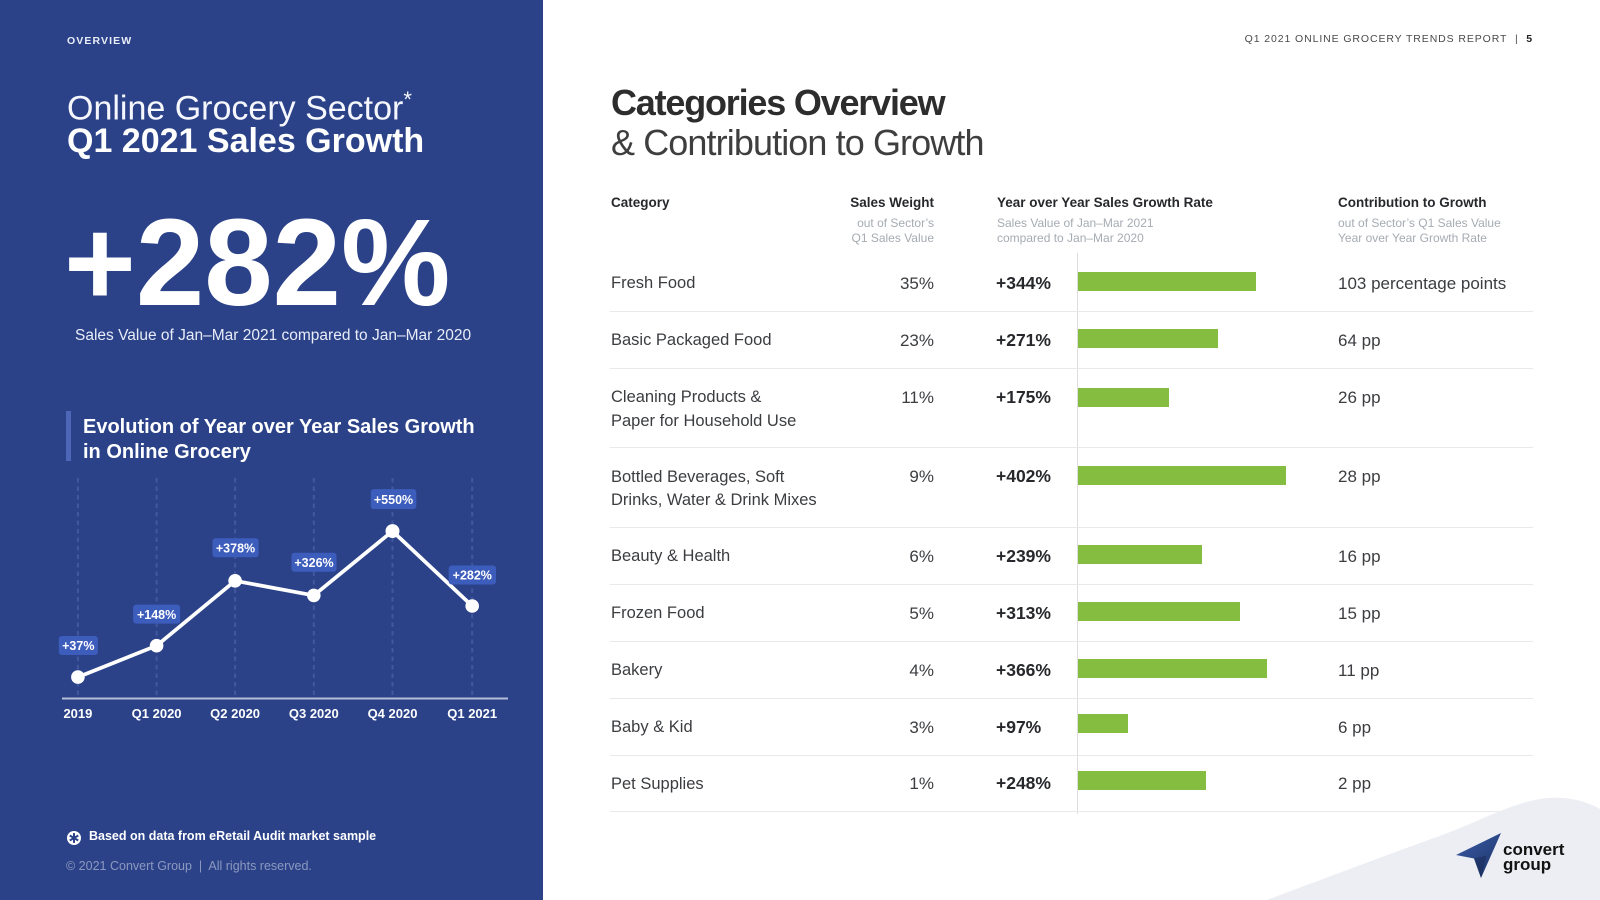 The image size is (1600, 900). I want to click on svg-text: +37%, so click(78, 646).